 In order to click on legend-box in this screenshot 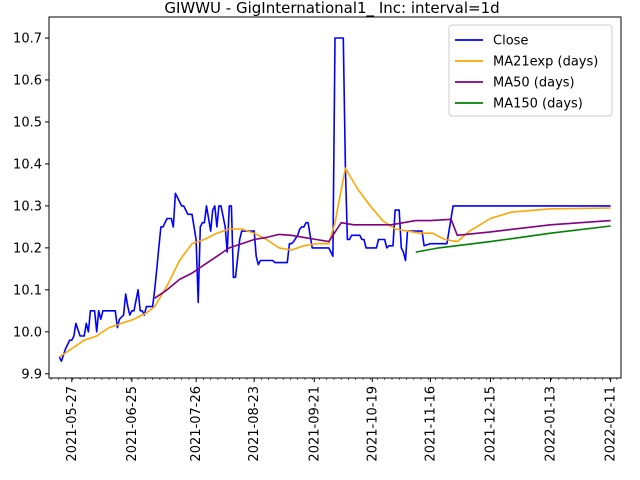, I will do `click(530, 70)`.